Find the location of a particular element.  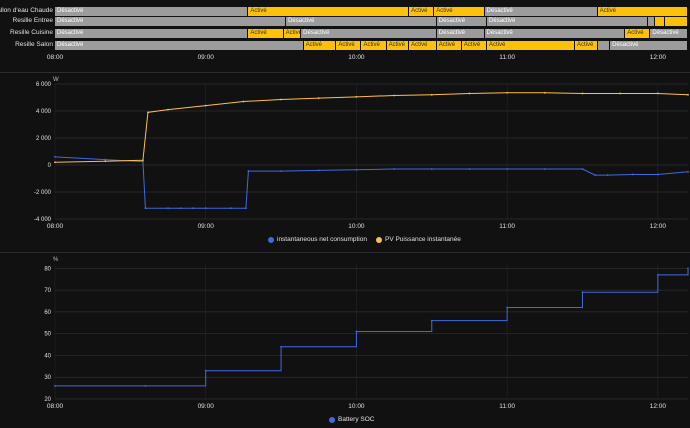

y-tick-label: -2 000 is located at coordinates (43, 193).